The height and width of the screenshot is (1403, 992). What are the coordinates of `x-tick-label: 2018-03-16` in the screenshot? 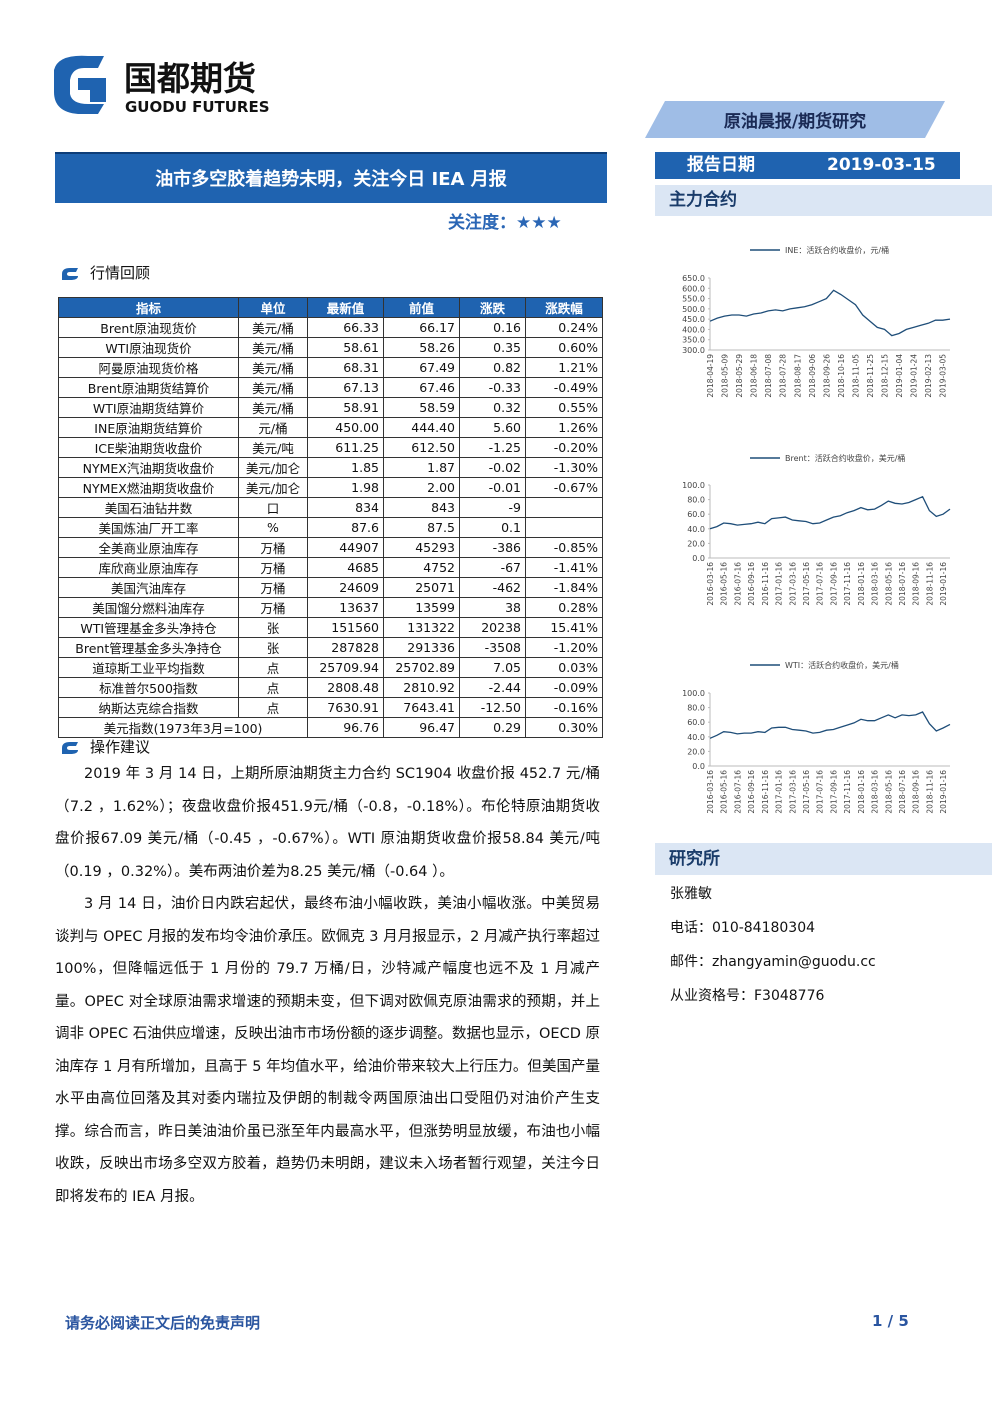 It's located at (875, 584).